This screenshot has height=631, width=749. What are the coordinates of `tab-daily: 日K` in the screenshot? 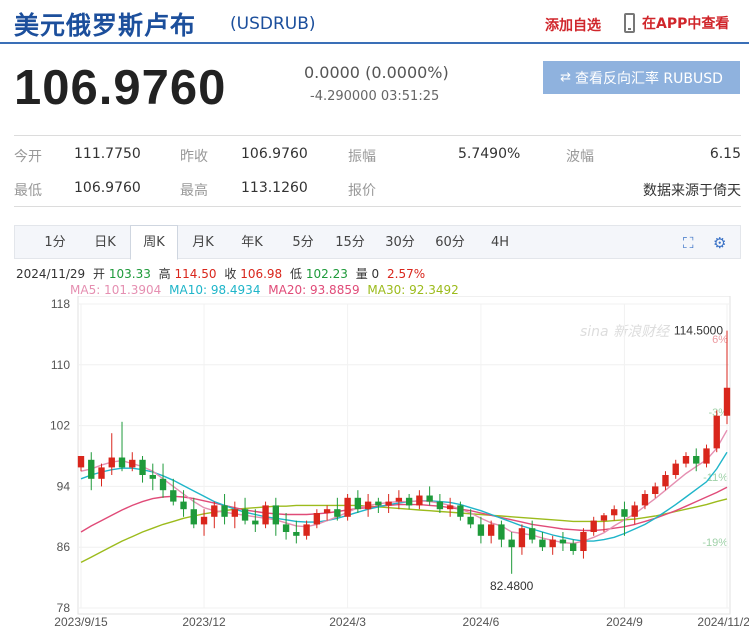 It's located at (105, 242).